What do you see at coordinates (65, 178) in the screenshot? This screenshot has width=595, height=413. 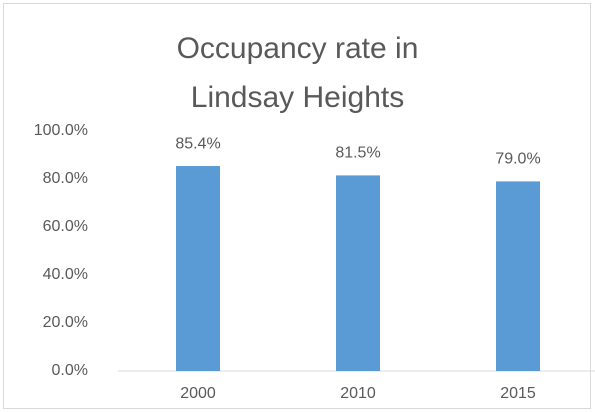 I see `y-tick-label: 80.0%` at bounding box center [65, 178].